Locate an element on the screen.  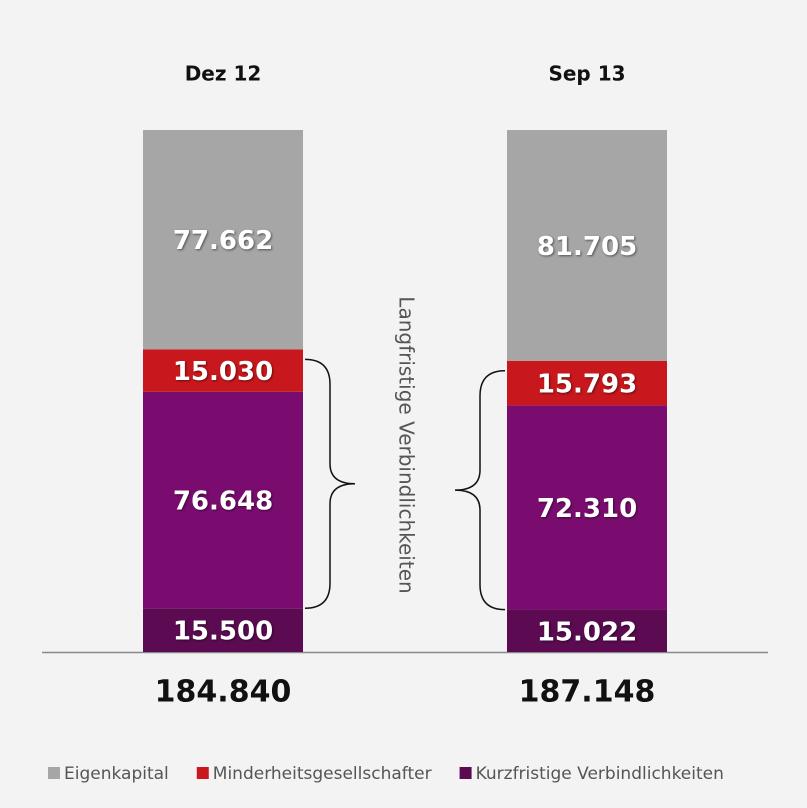
total-label: 184.840 is located at coordinates (223, 692).